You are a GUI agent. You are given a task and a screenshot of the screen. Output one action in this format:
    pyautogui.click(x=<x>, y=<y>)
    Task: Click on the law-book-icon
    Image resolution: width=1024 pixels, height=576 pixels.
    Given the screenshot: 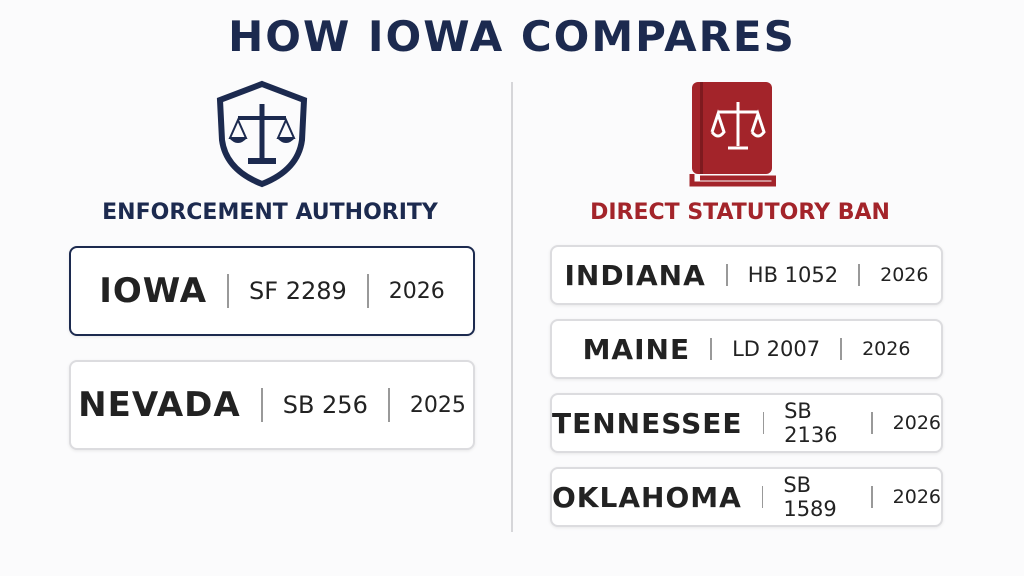 What is the action you would take?
    pyautogui.click(x=732, y=134)
    